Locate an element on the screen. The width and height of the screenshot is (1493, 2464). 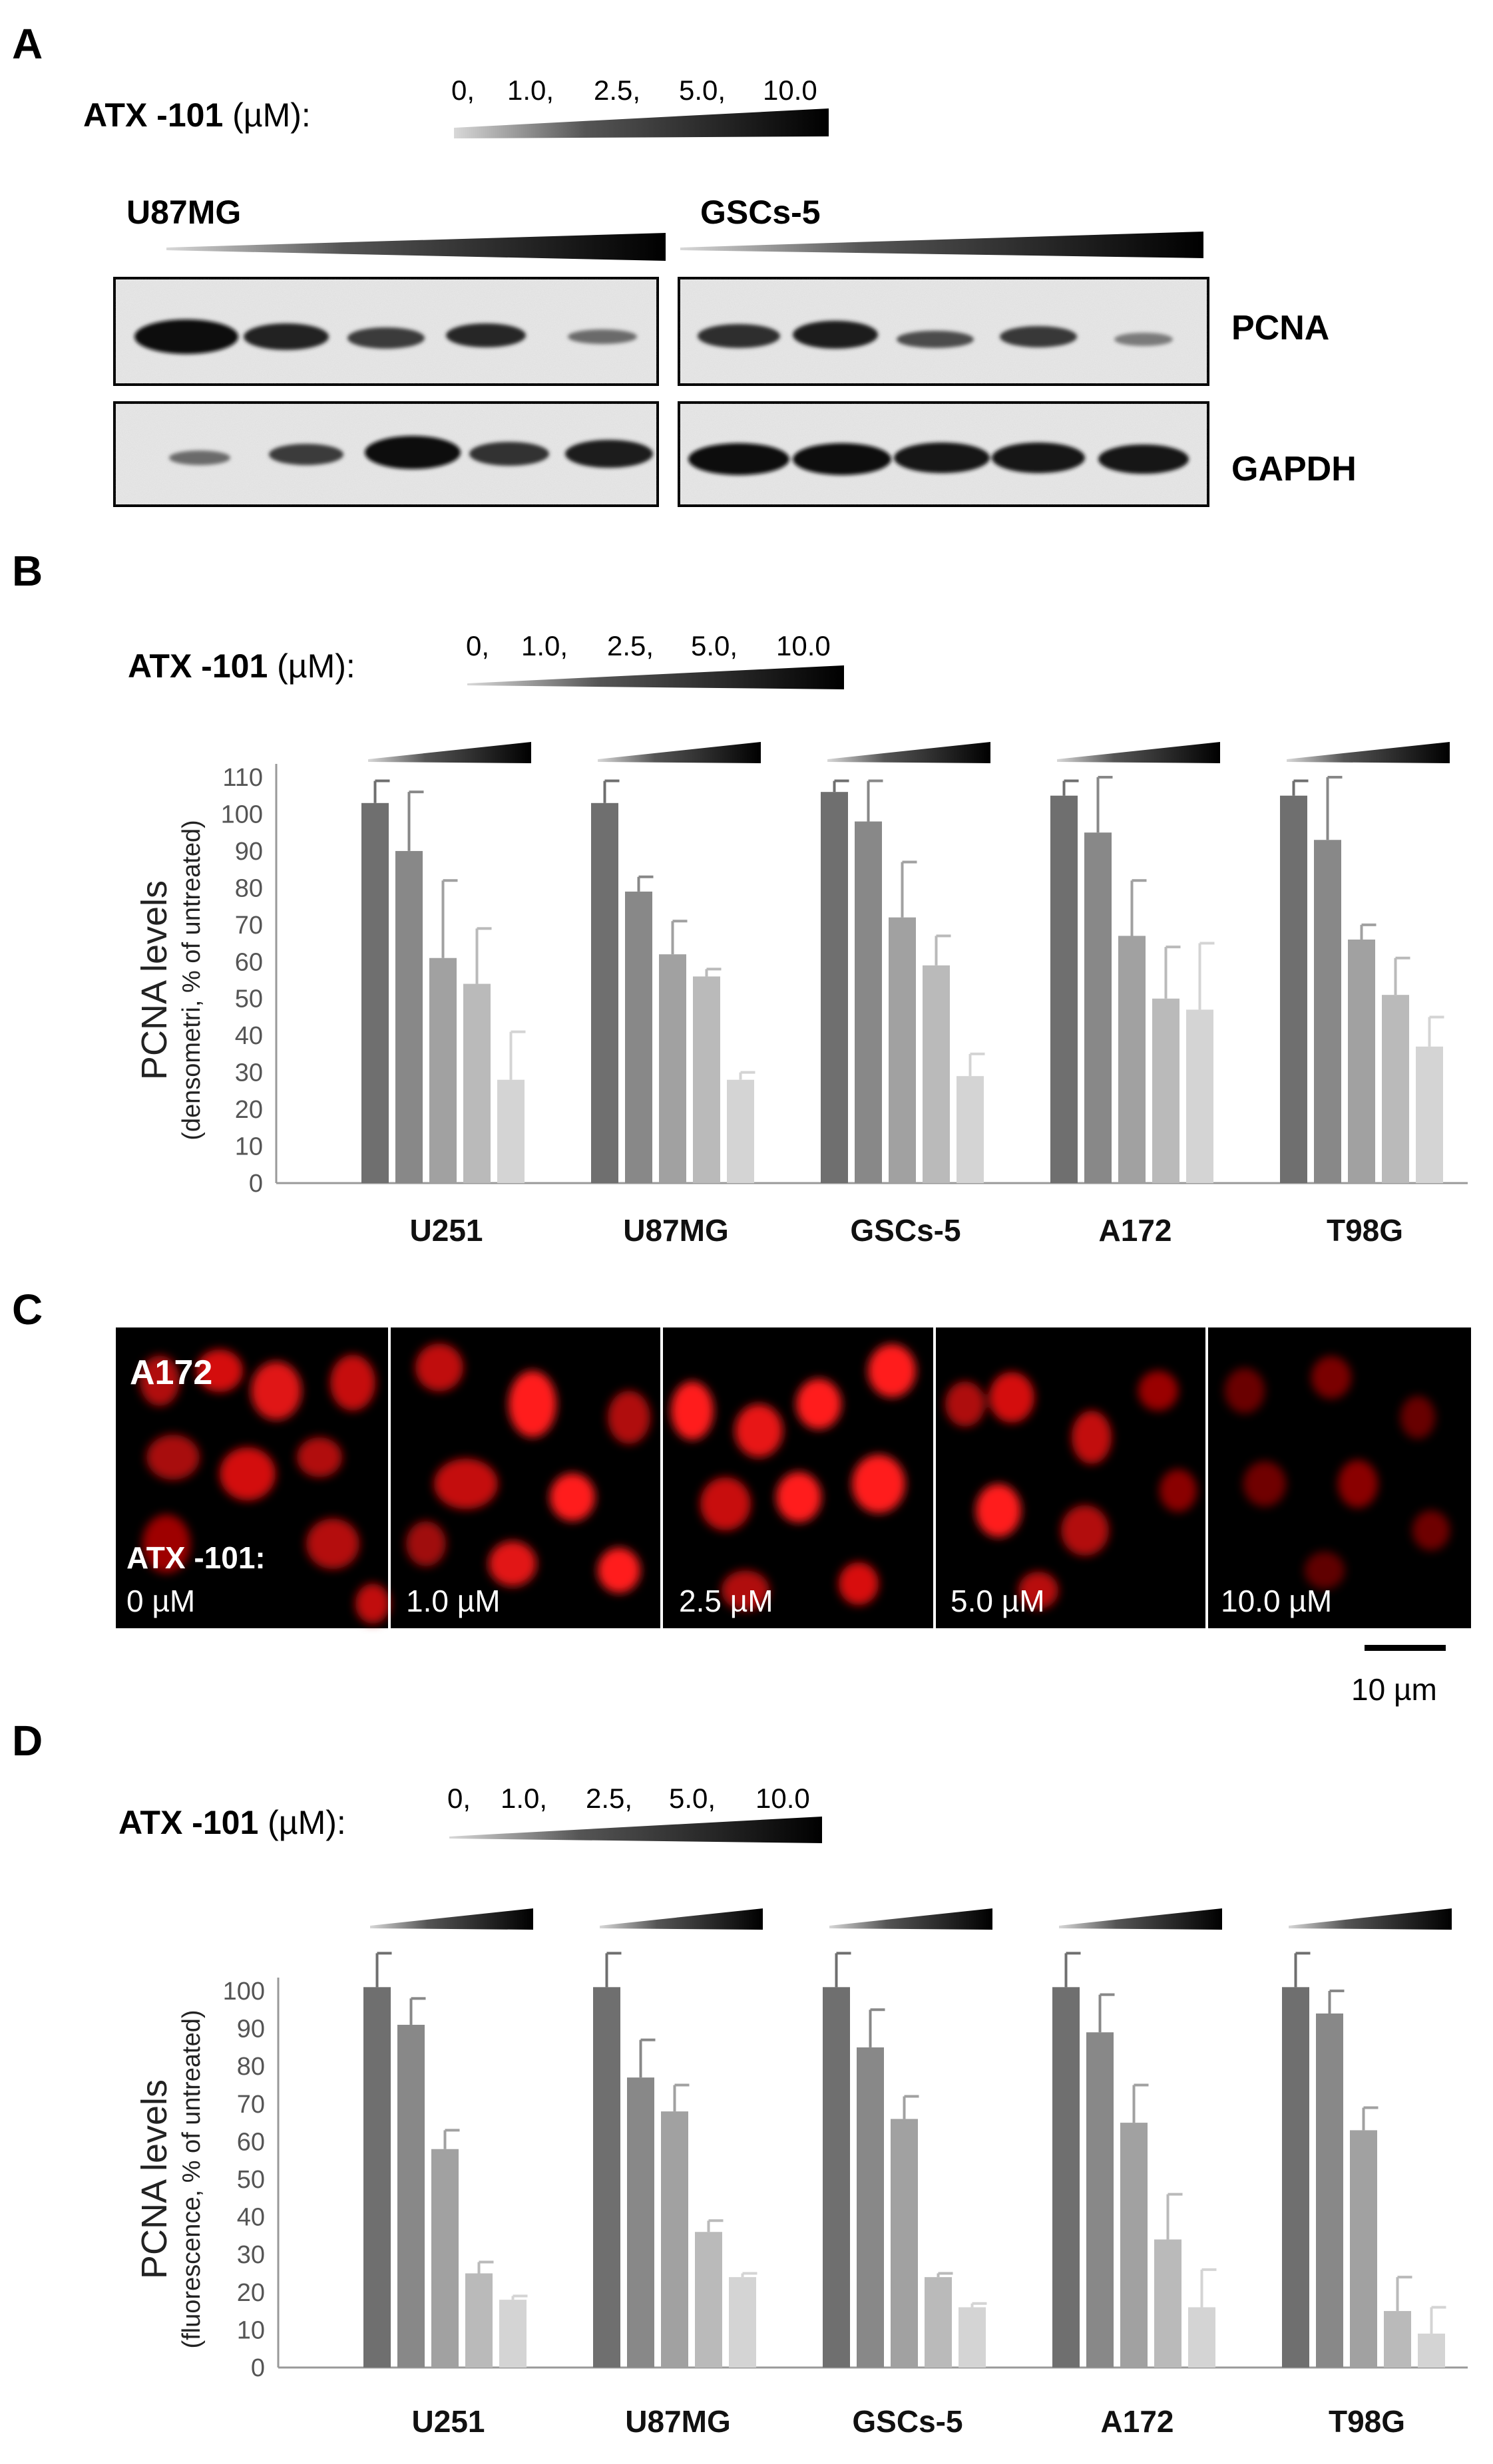
panel-d-dose: 5.0, is located at coordinates (692, 1798).